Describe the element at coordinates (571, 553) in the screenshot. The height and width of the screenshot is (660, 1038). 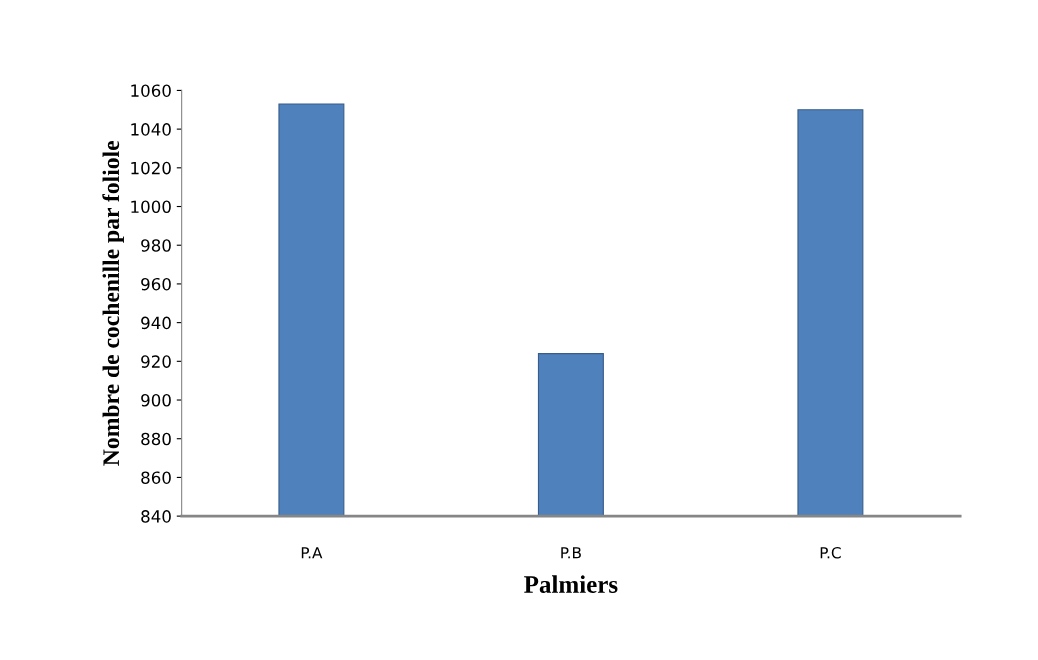
I see `x-tick-label: P.B` at that location.